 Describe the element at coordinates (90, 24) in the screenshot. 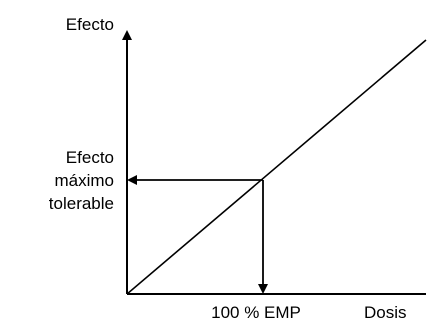

I see `y-axis-label: Efecto` at that location.